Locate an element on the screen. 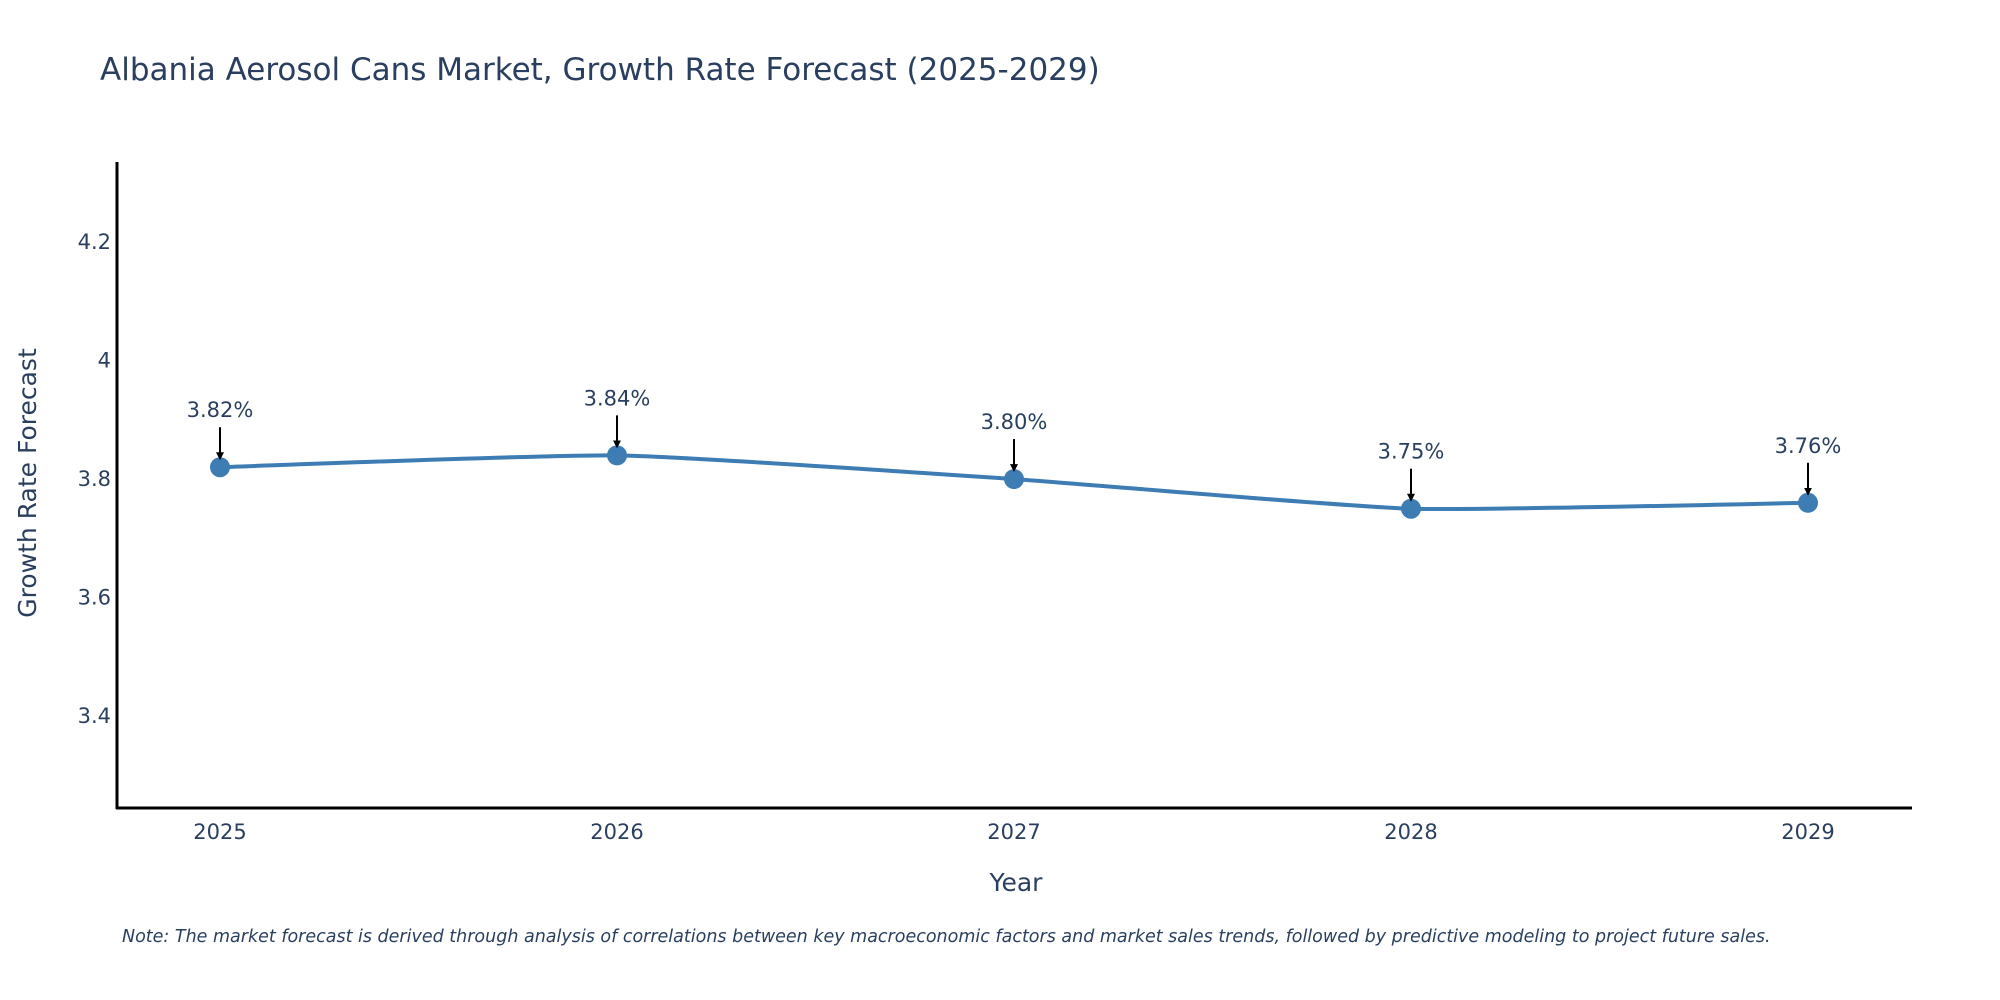 This screenshot has width=2000, height=1000. x-tick-label: 2029 is located at coordinates (1807, 832).